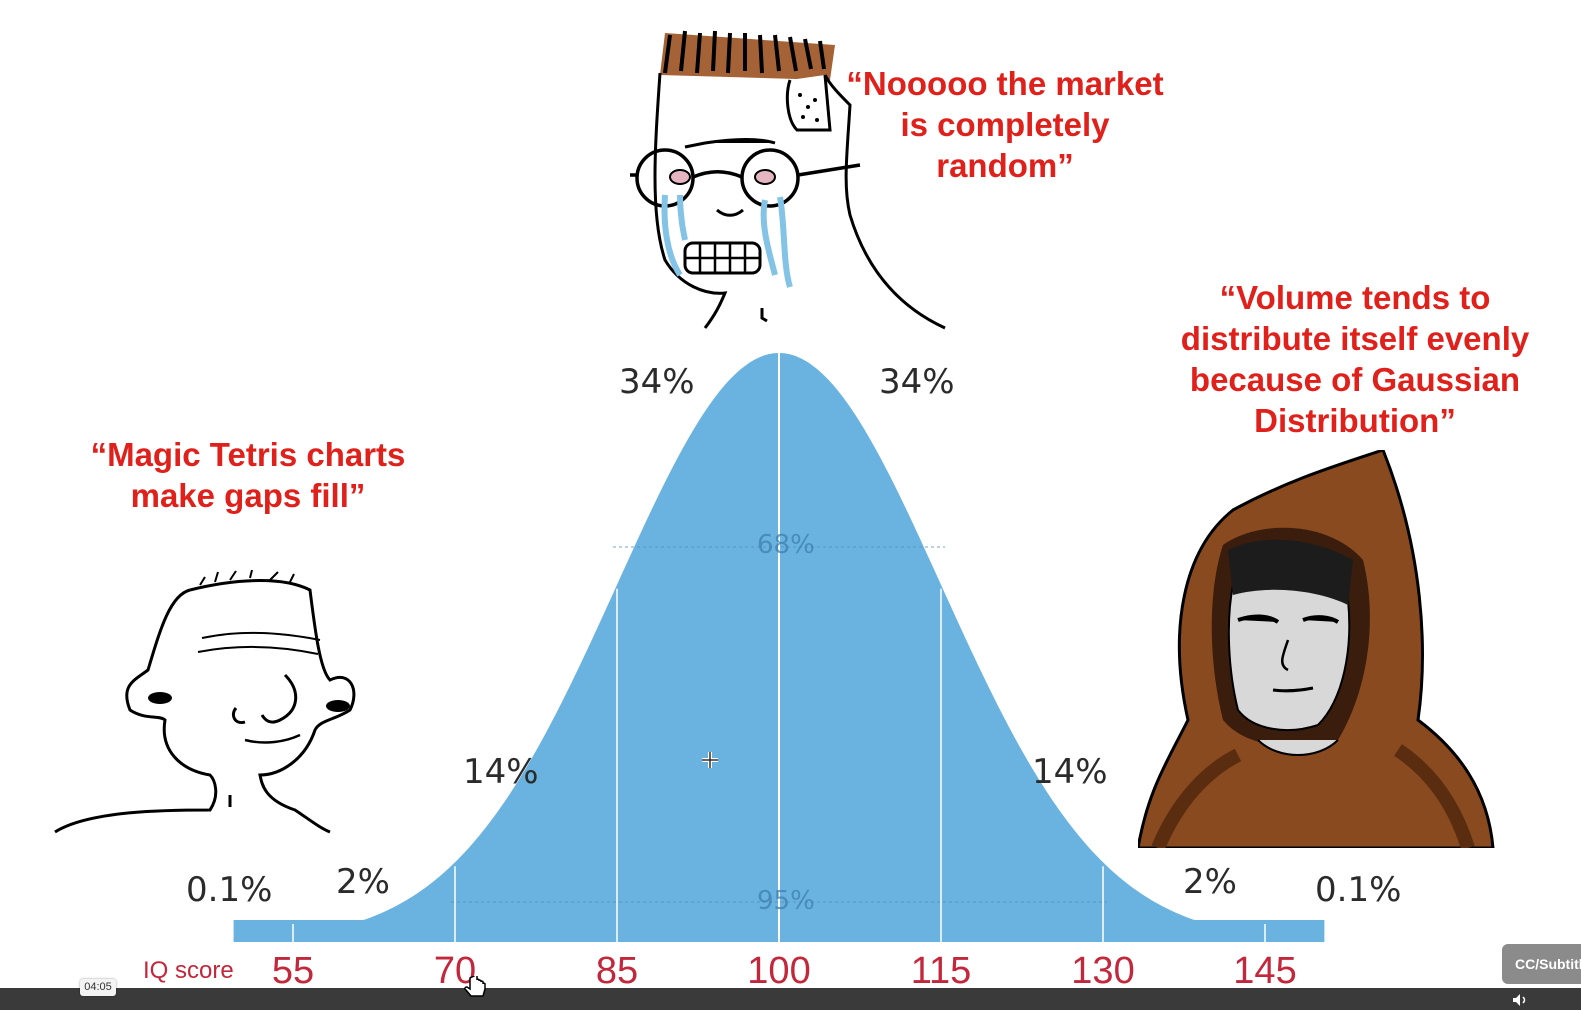 The height and width of the screenshot is (1010, 1581). I want to click on tick-label-130: 130, so click(1103, 971).